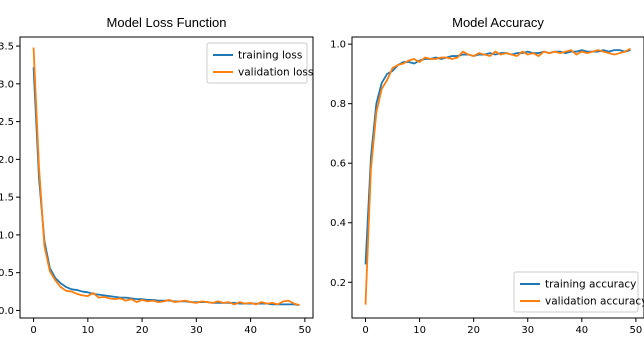 The height and width of the screenshot is (364, 644). I want to click on loss-chart-title: Model Loss Function, so click(167, 22).